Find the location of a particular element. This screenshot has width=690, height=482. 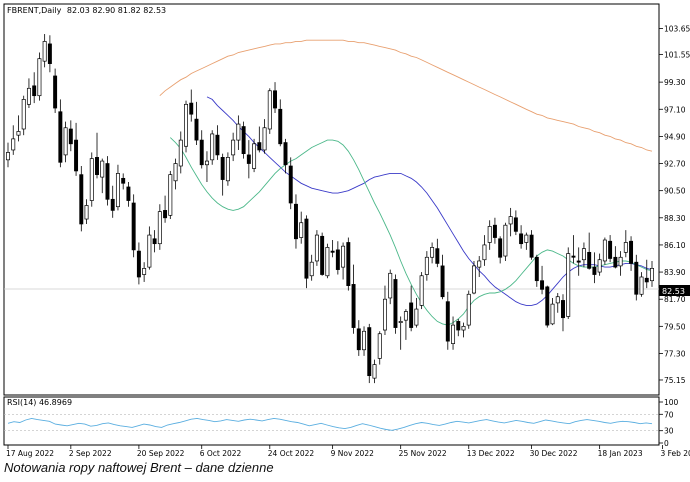

price-tick-label: 88.30 is located at coordinates (675, 218).